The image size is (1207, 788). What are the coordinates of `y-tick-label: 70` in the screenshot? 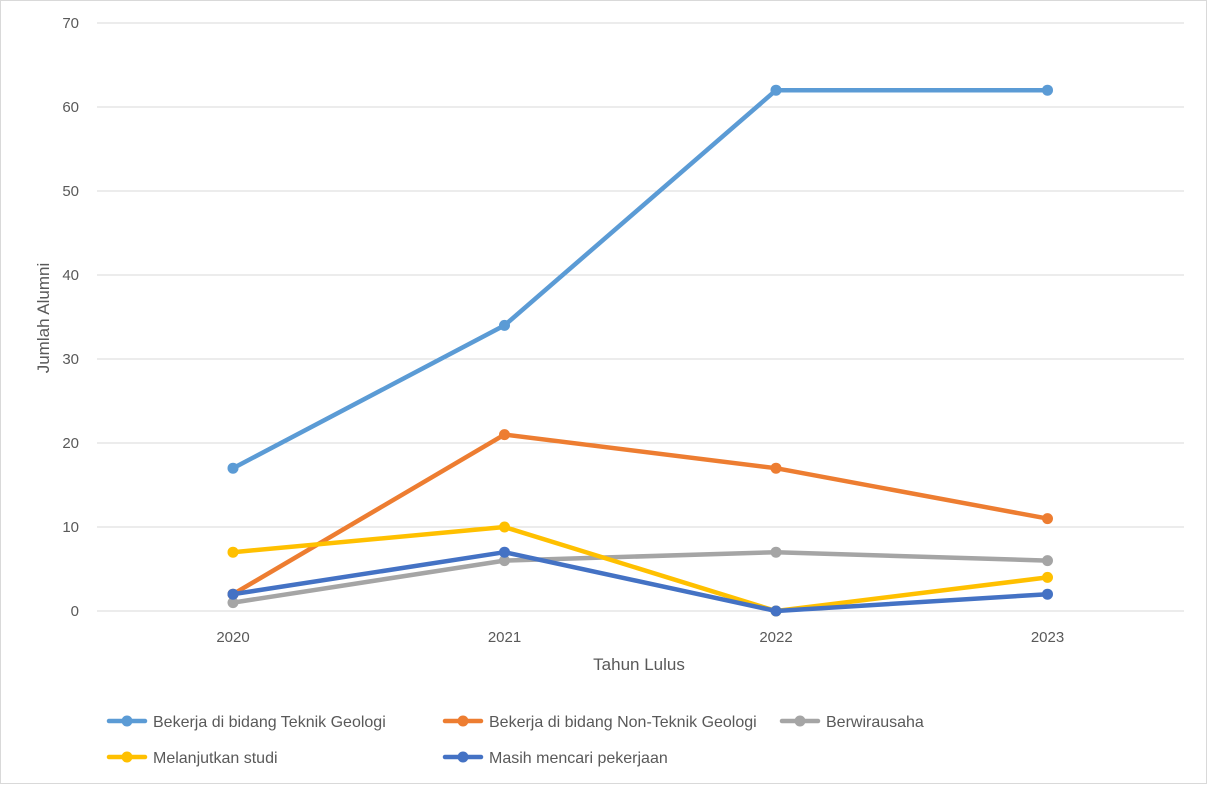 It's located at (70, 23).